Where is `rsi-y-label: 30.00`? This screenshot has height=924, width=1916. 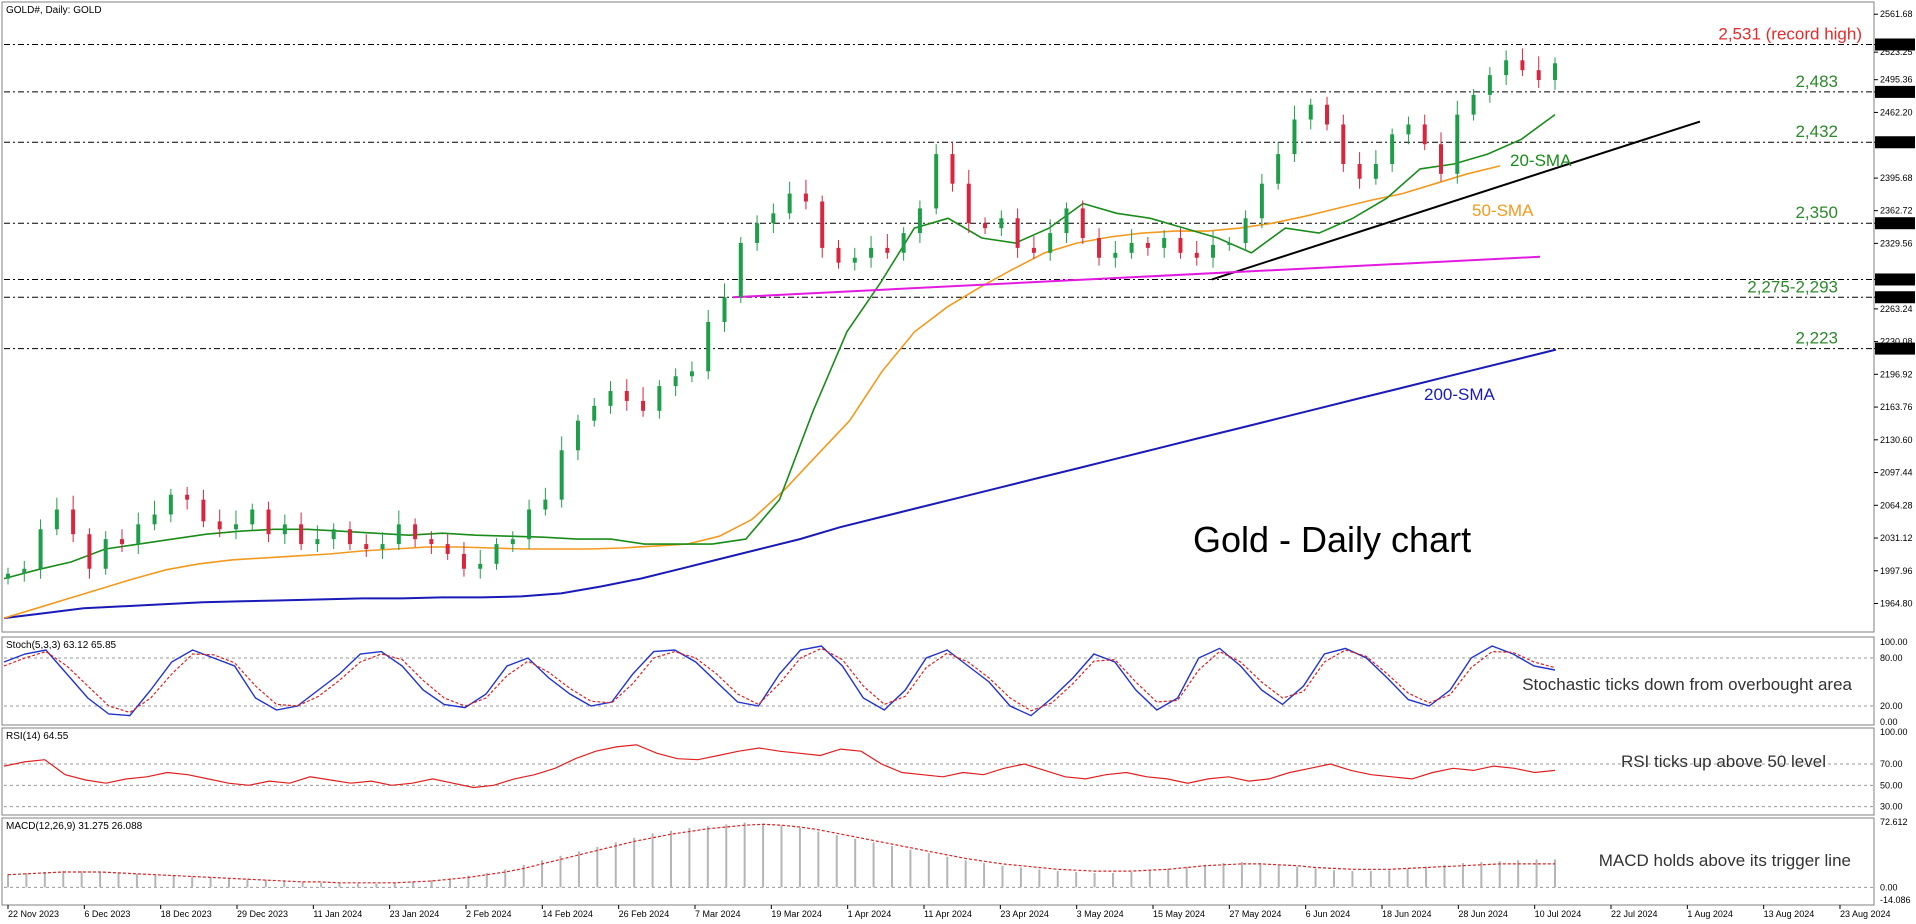
rsi-y-label: 30.00 is located at coordinates (1891, 807).